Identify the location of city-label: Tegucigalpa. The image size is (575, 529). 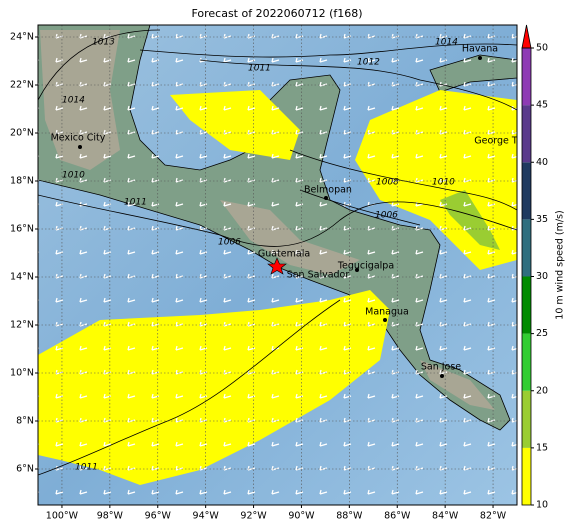
(365, 266).